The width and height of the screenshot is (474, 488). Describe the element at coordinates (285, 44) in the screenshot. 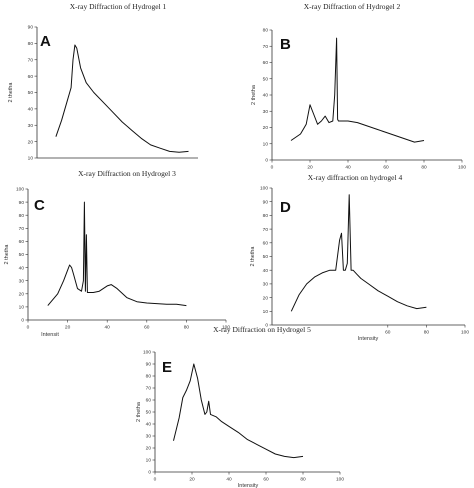

I see `panel-letter: B` at that location.